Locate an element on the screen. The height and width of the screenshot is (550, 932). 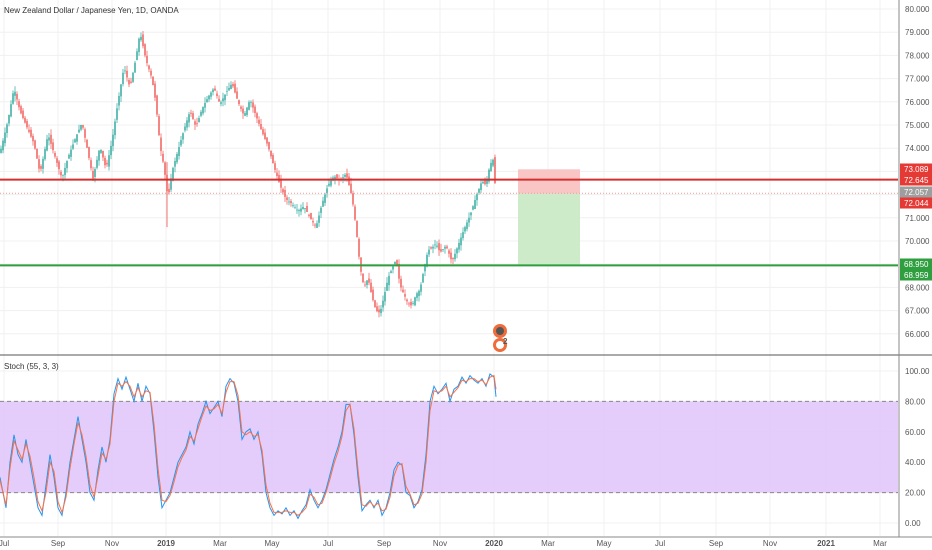
stoch-tick-label: 20.00 is located at coordinates (915, 493).